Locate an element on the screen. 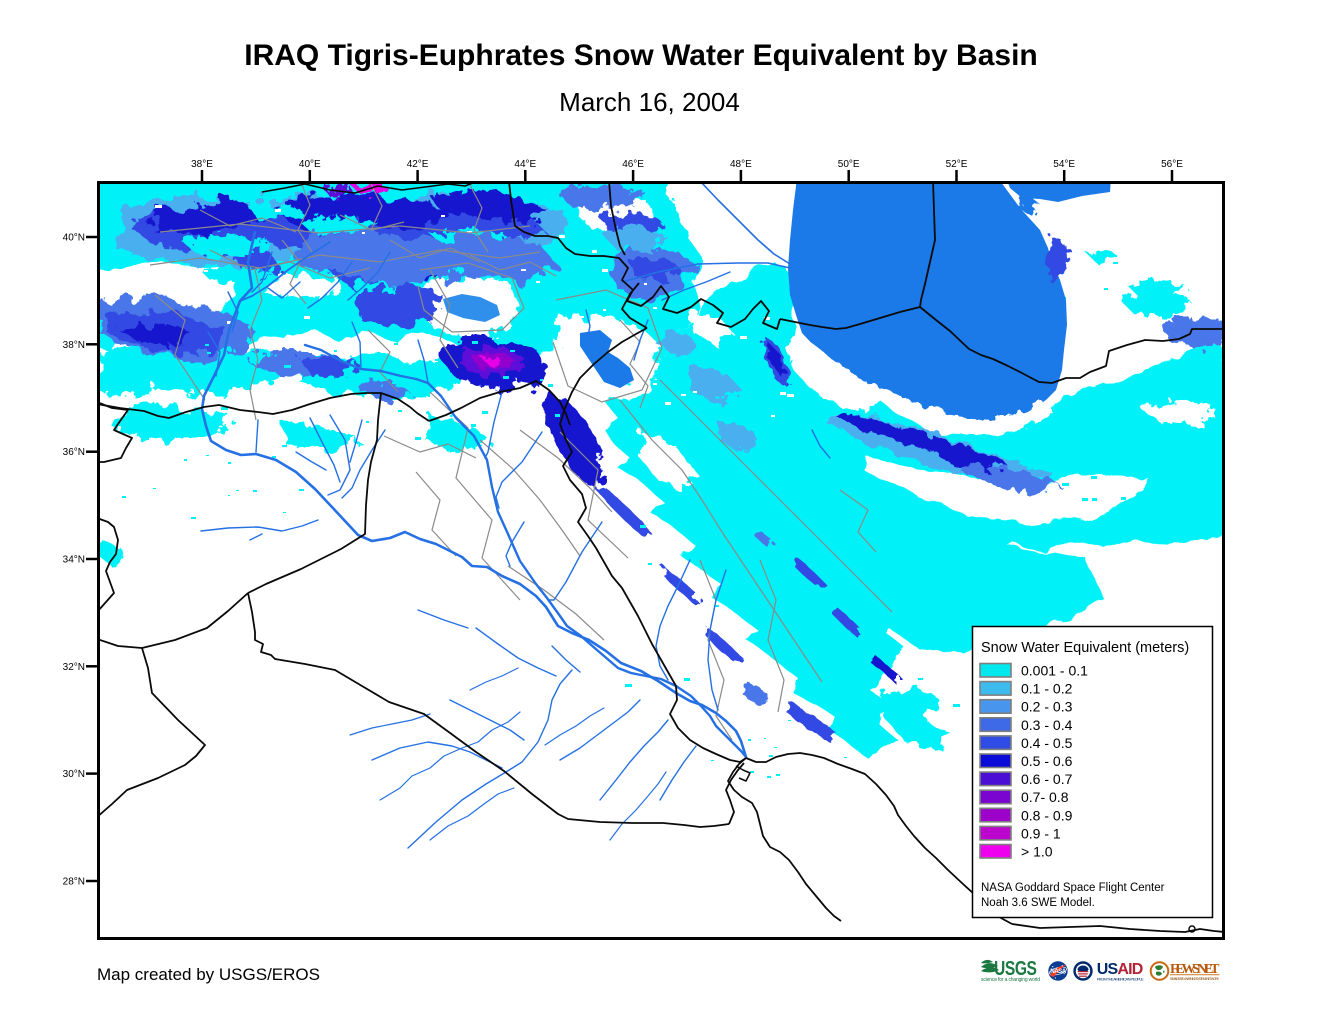  svg-text: 0.5 - 0.6 is located at coordinates (1047, 761).